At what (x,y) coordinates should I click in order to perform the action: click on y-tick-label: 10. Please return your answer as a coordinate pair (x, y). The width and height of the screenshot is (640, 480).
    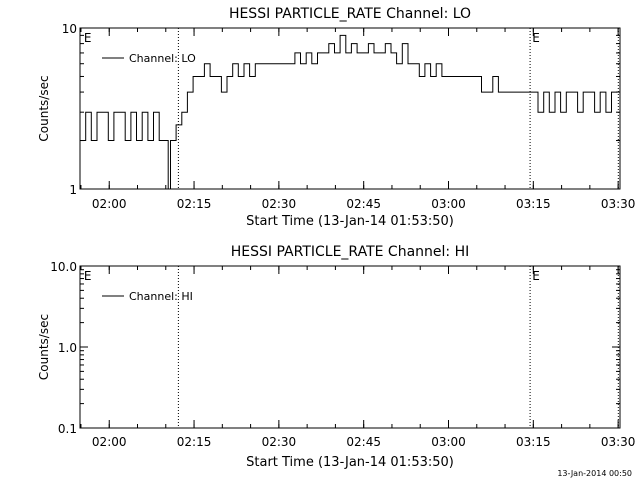
    Looking at the image, I should click on (69, 29).